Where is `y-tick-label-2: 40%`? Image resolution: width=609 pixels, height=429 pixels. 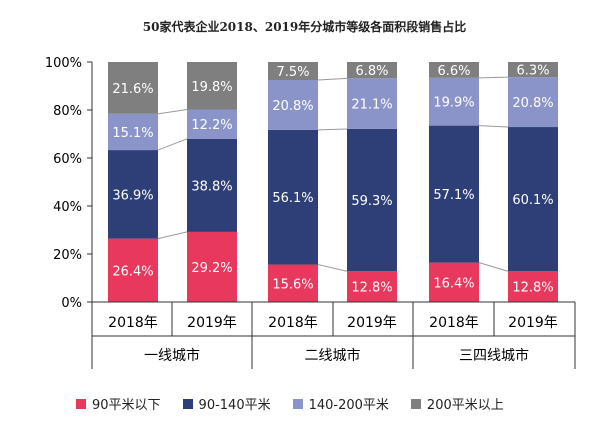
y-tick-label-2: 40% is located at coordinates (67, 207).